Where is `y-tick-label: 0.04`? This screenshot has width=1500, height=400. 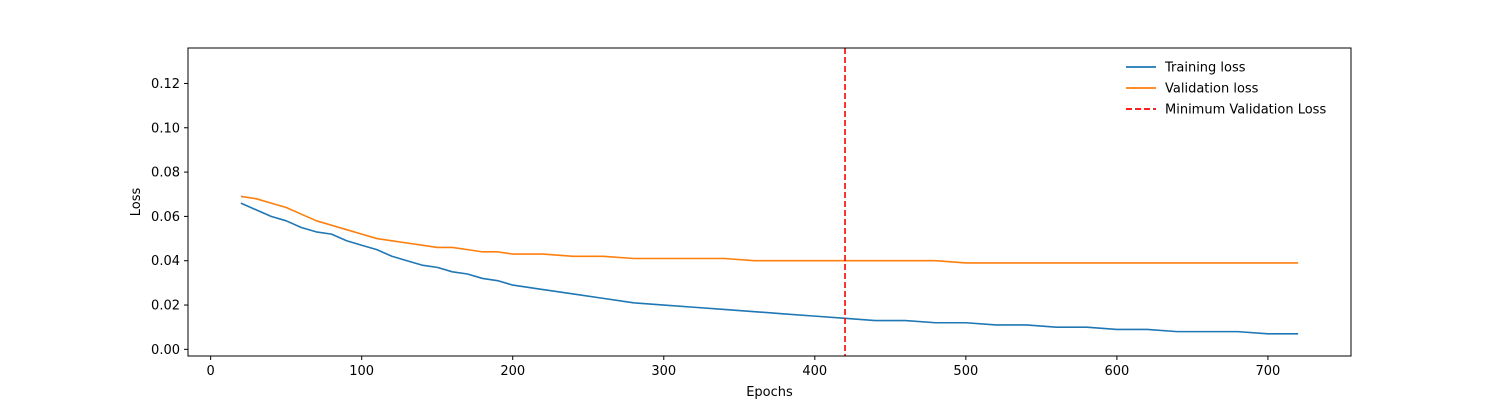 y-tick-label: 0.04 is located at coordinates (165, 261).